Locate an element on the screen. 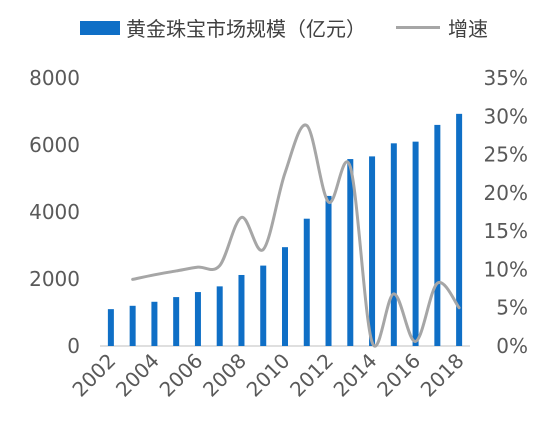 The image size is (550, 428). bar-2008 is located at coordinates (241, 310).